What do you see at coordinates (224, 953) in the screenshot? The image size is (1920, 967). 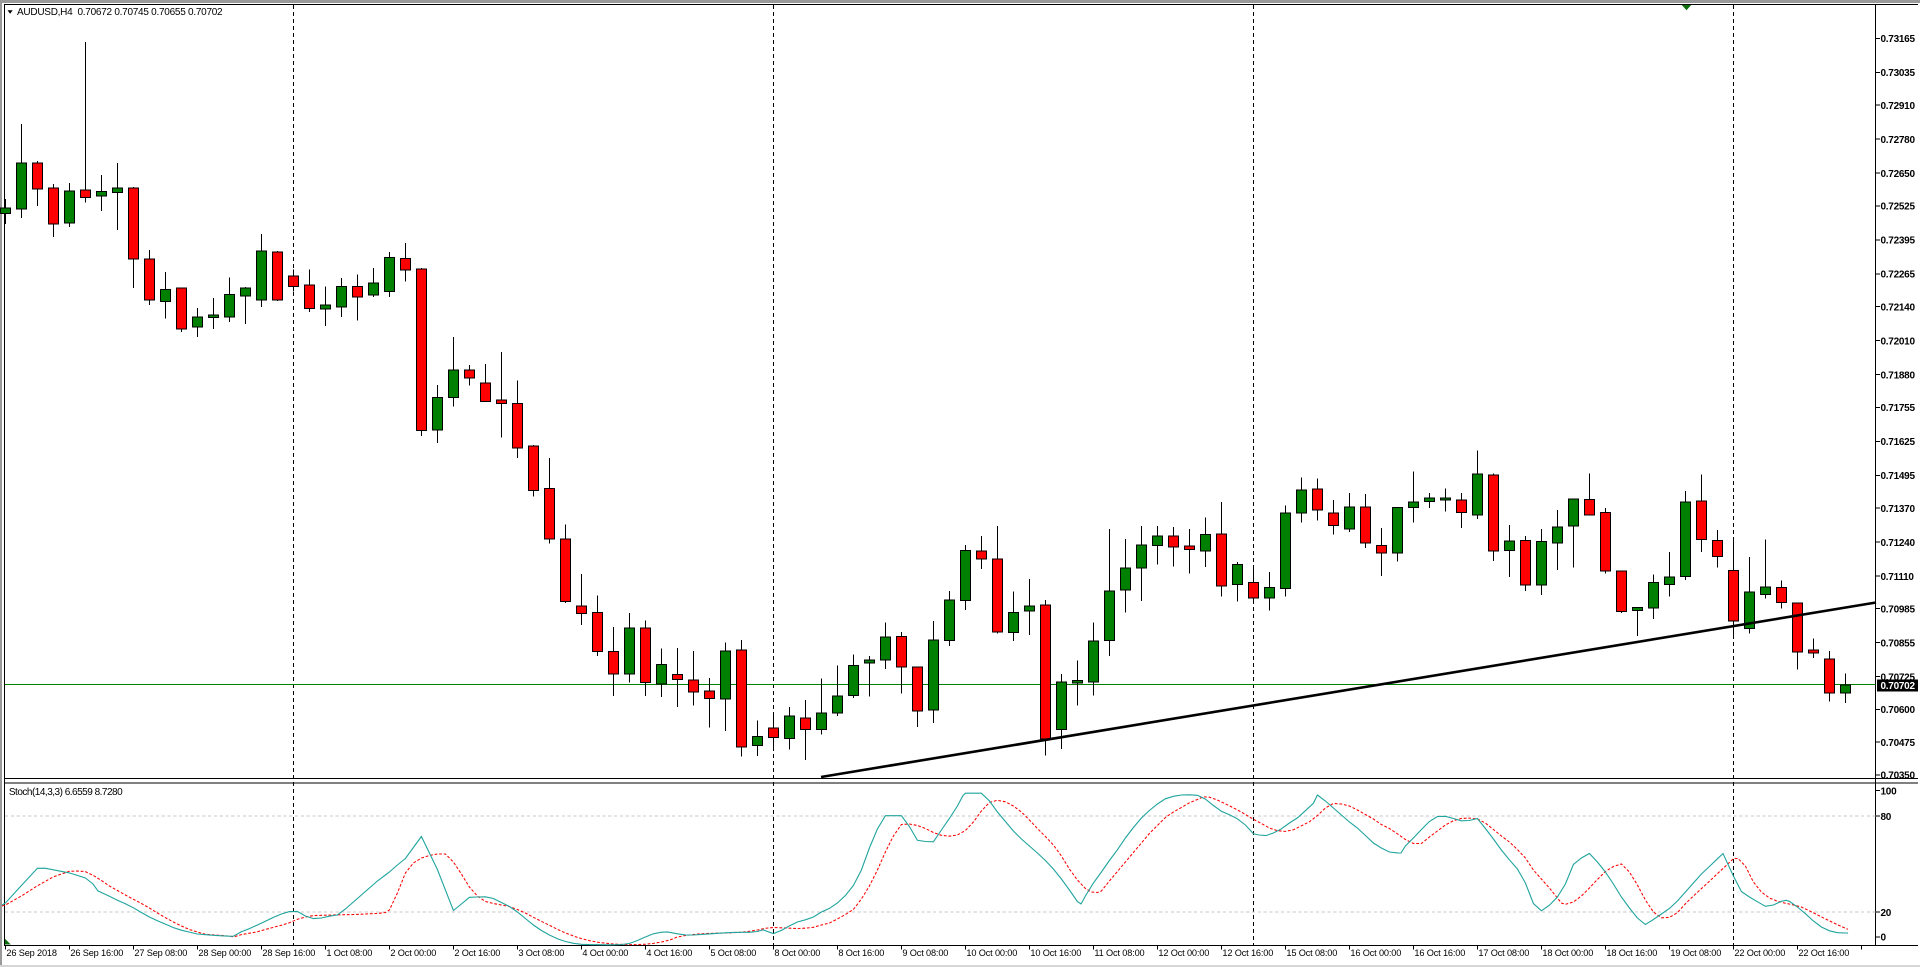 I see `svg-text: 28 Sep 00:00` at bounding box center [224, 953].